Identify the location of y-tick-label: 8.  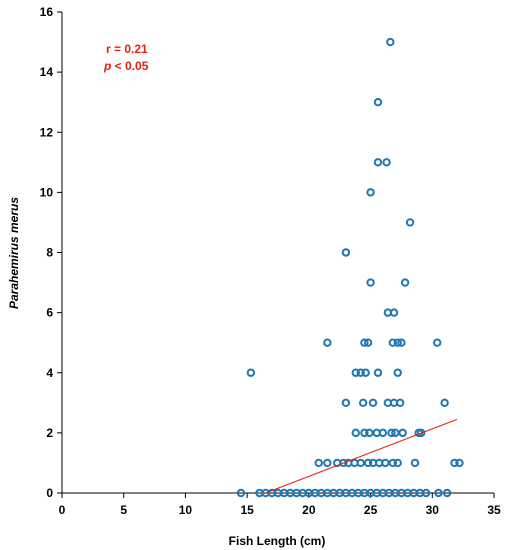
(49, 253).